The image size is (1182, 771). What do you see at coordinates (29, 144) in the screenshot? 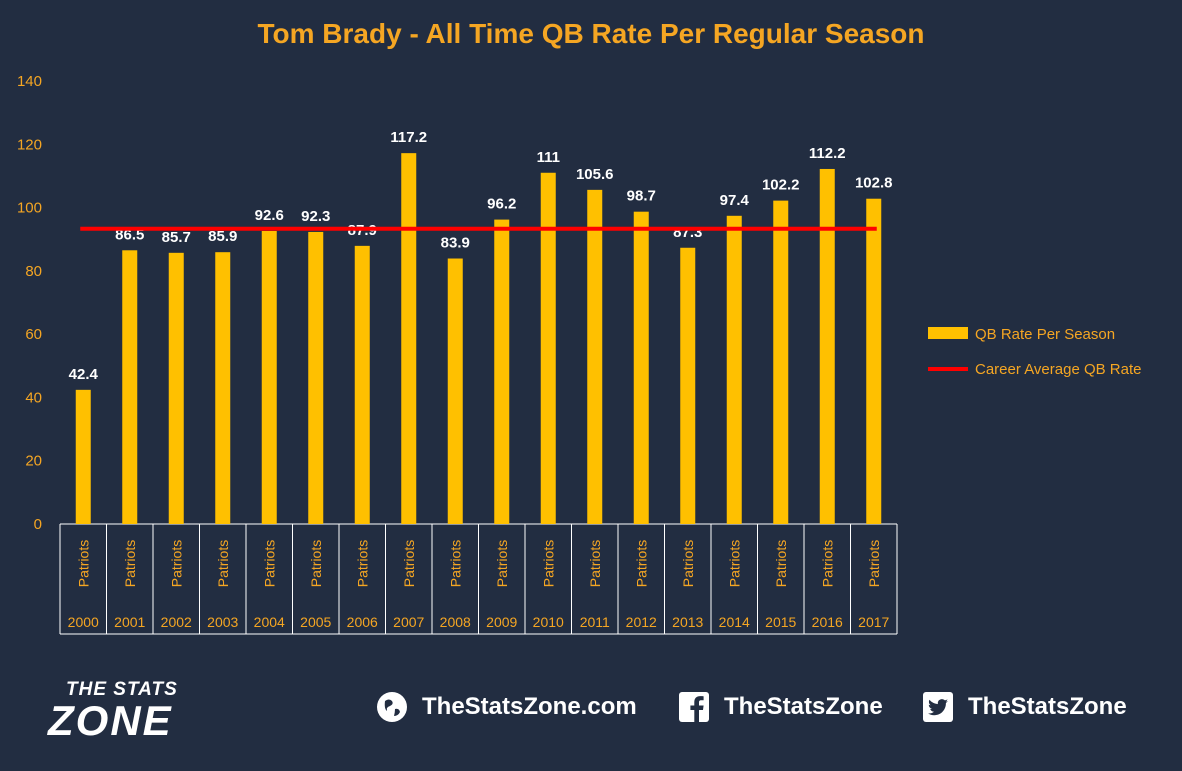
I see `y-tick-label: 120` at bounding box center [29, 144].